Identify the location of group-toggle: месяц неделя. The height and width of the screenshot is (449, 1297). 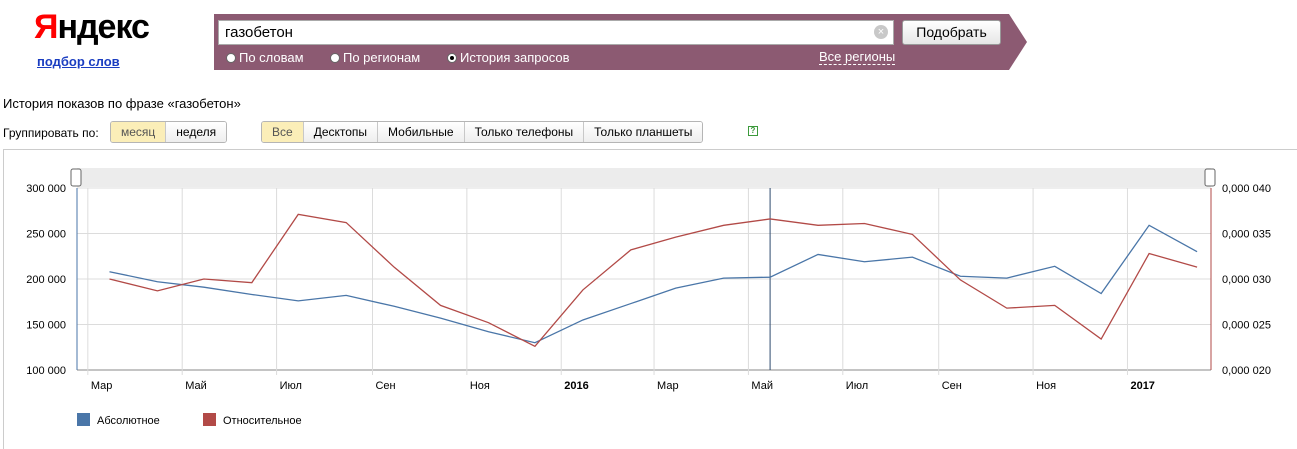
(169, 132).